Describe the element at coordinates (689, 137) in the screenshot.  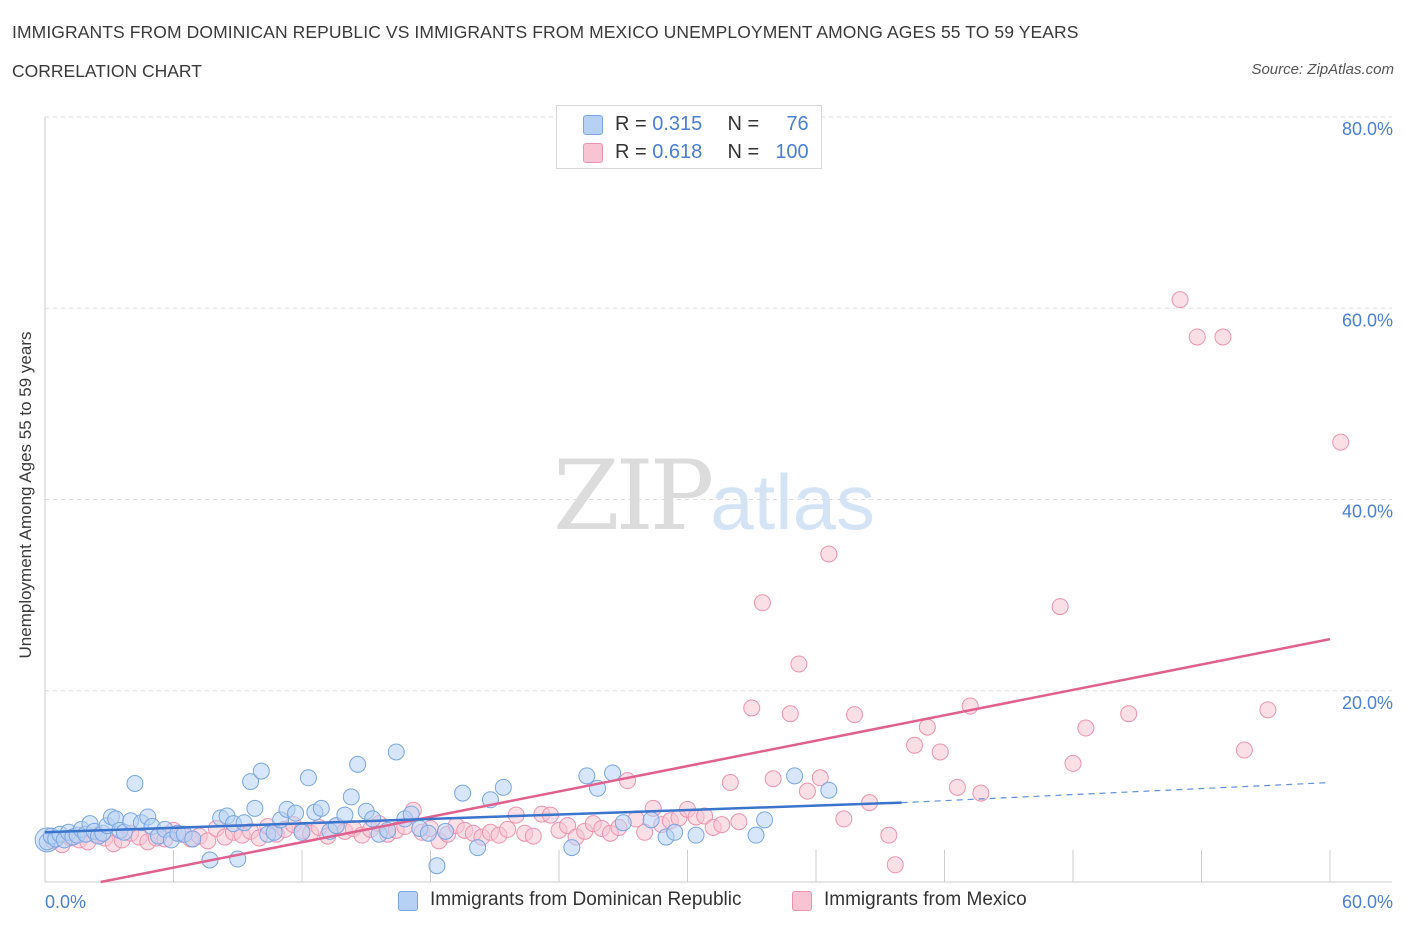
I see `correlation-legend: R = 0.315 N = 76 R = 0.618 N = 100` at that location.